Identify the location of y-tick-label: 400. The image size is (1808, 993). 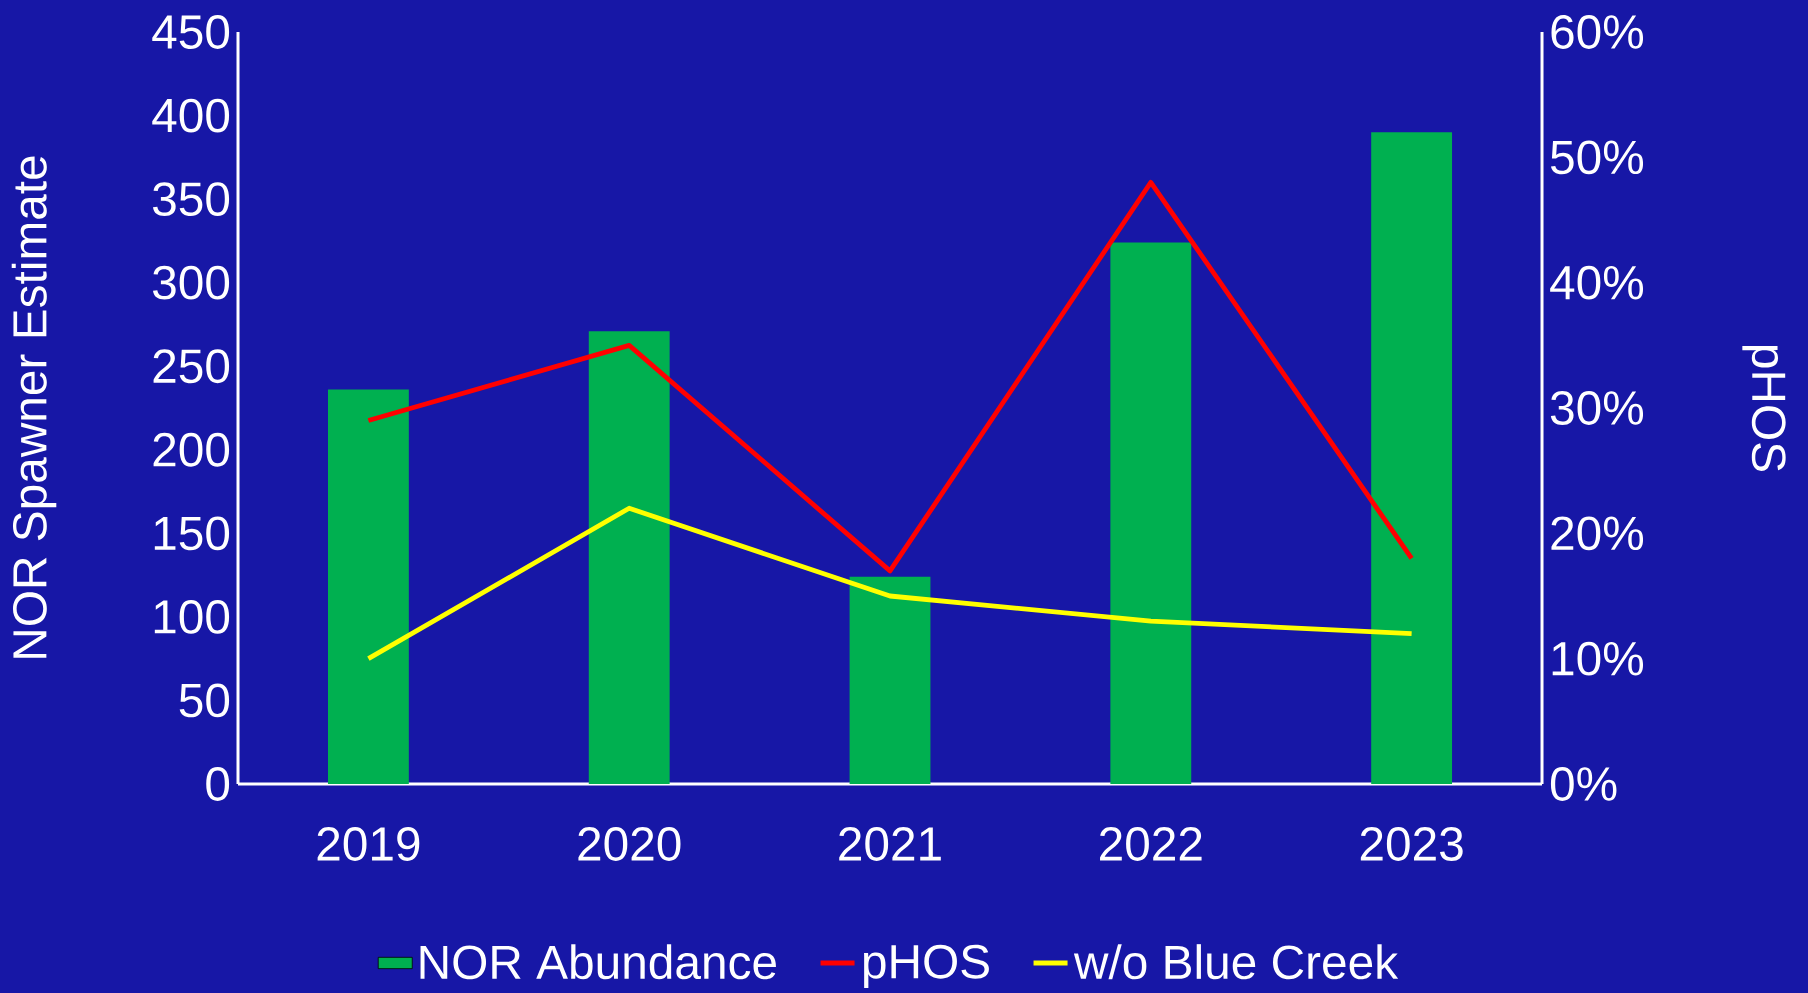
(191, 115).